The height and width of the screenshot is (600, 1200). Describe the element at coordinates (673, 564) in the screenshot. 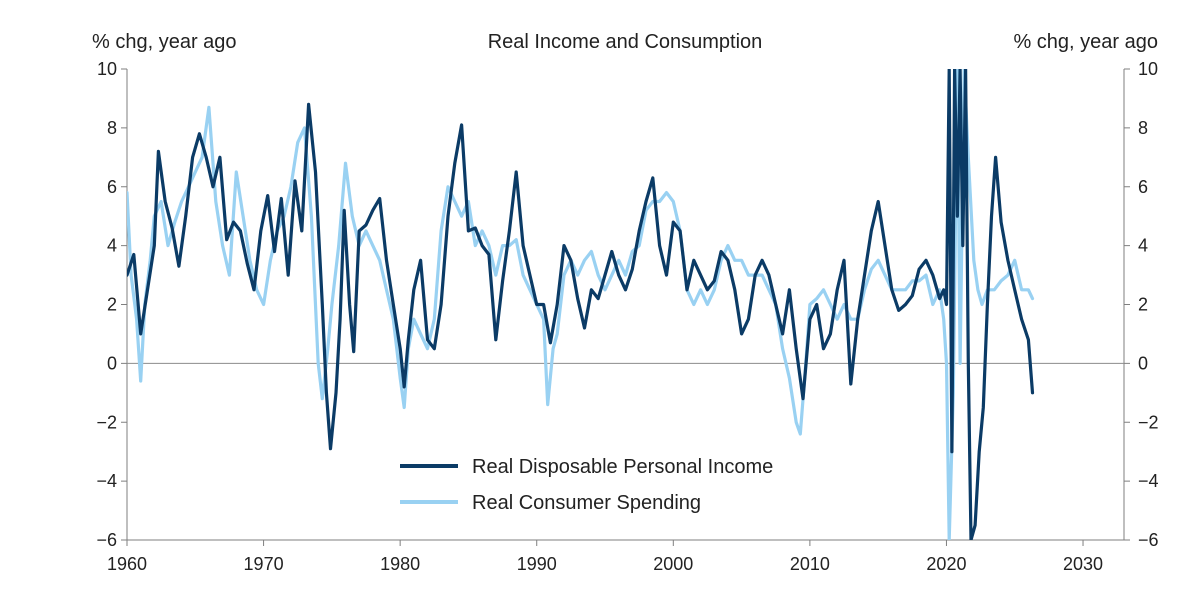

I see `x-tick-label: 2000` at that location.